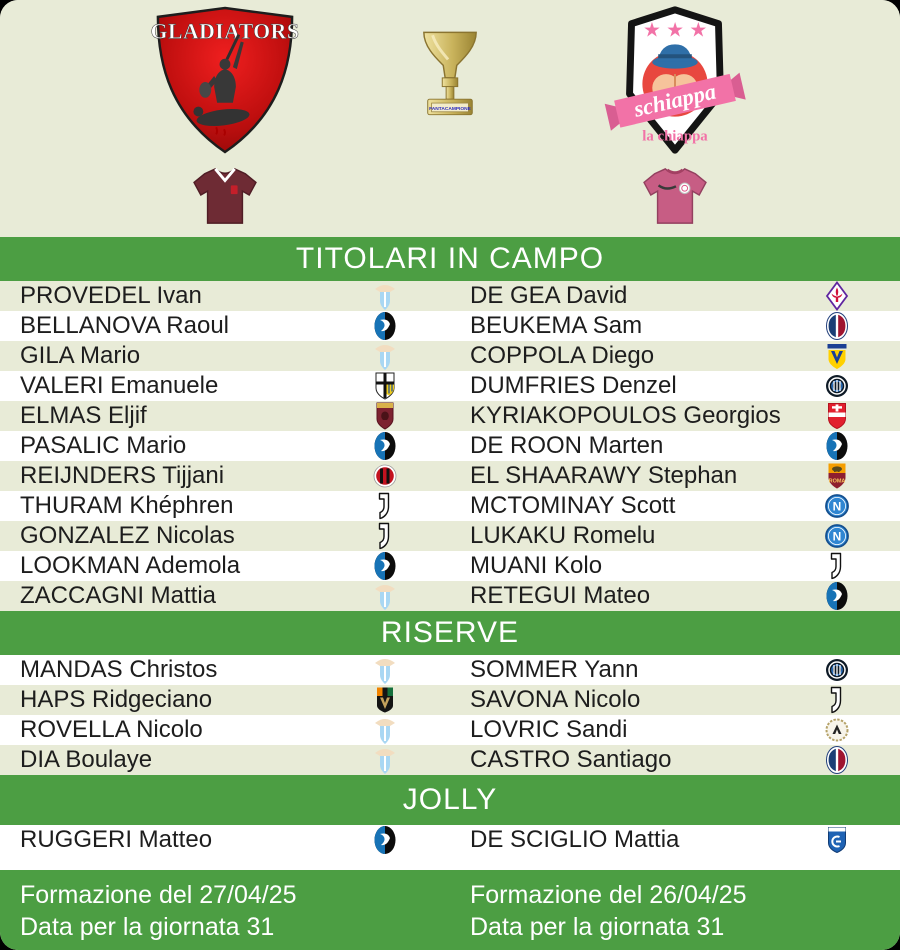 This screenshot has width=900, height=950. I want to click on right-player-name: LOVRIC Sandi, so click(549, 729).